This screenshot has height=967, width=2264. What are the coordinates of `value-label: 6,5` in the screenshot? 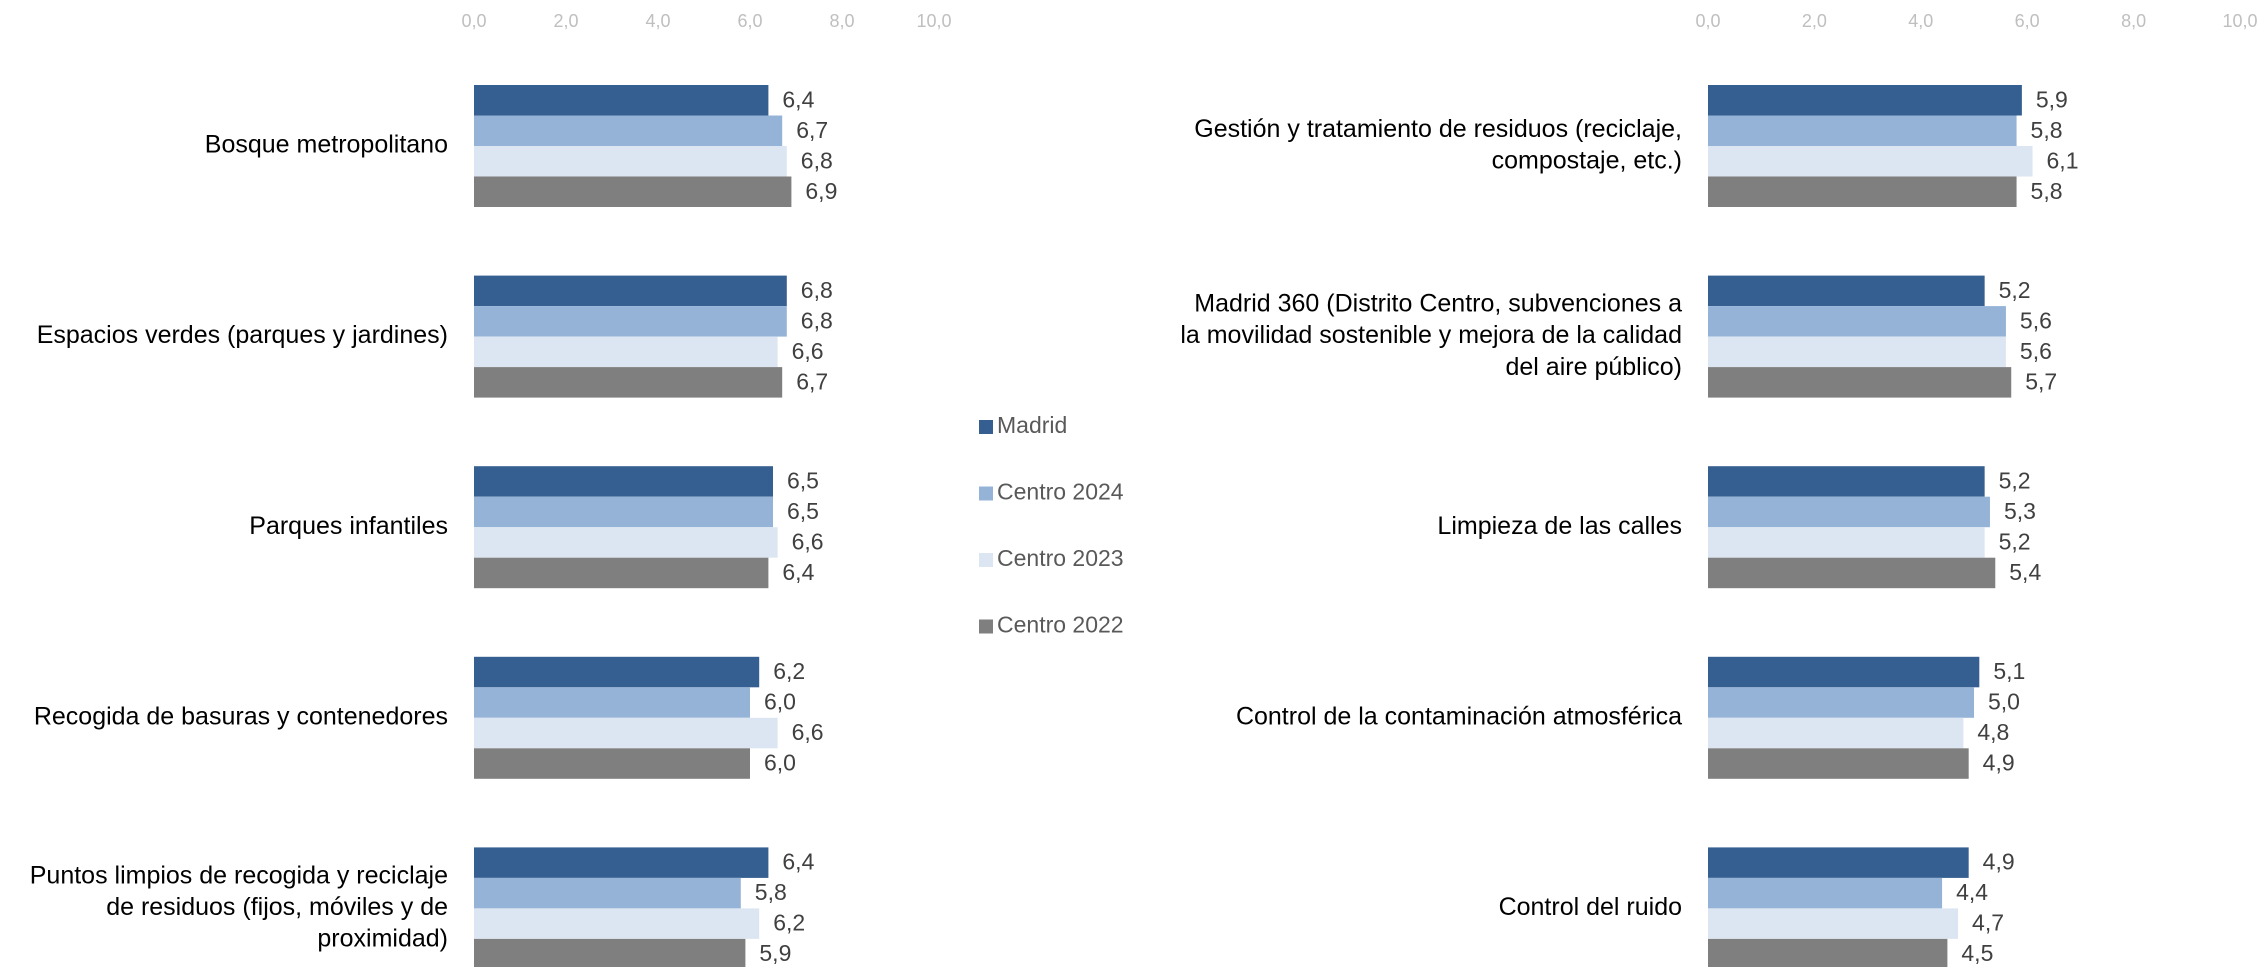 It's located at (803, 511).